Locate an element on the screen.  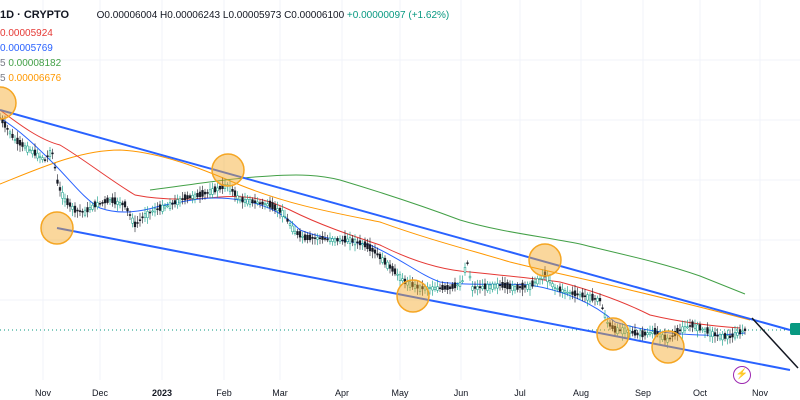
indicator-value: 0.00006676 is located at coordinates (35, 78).